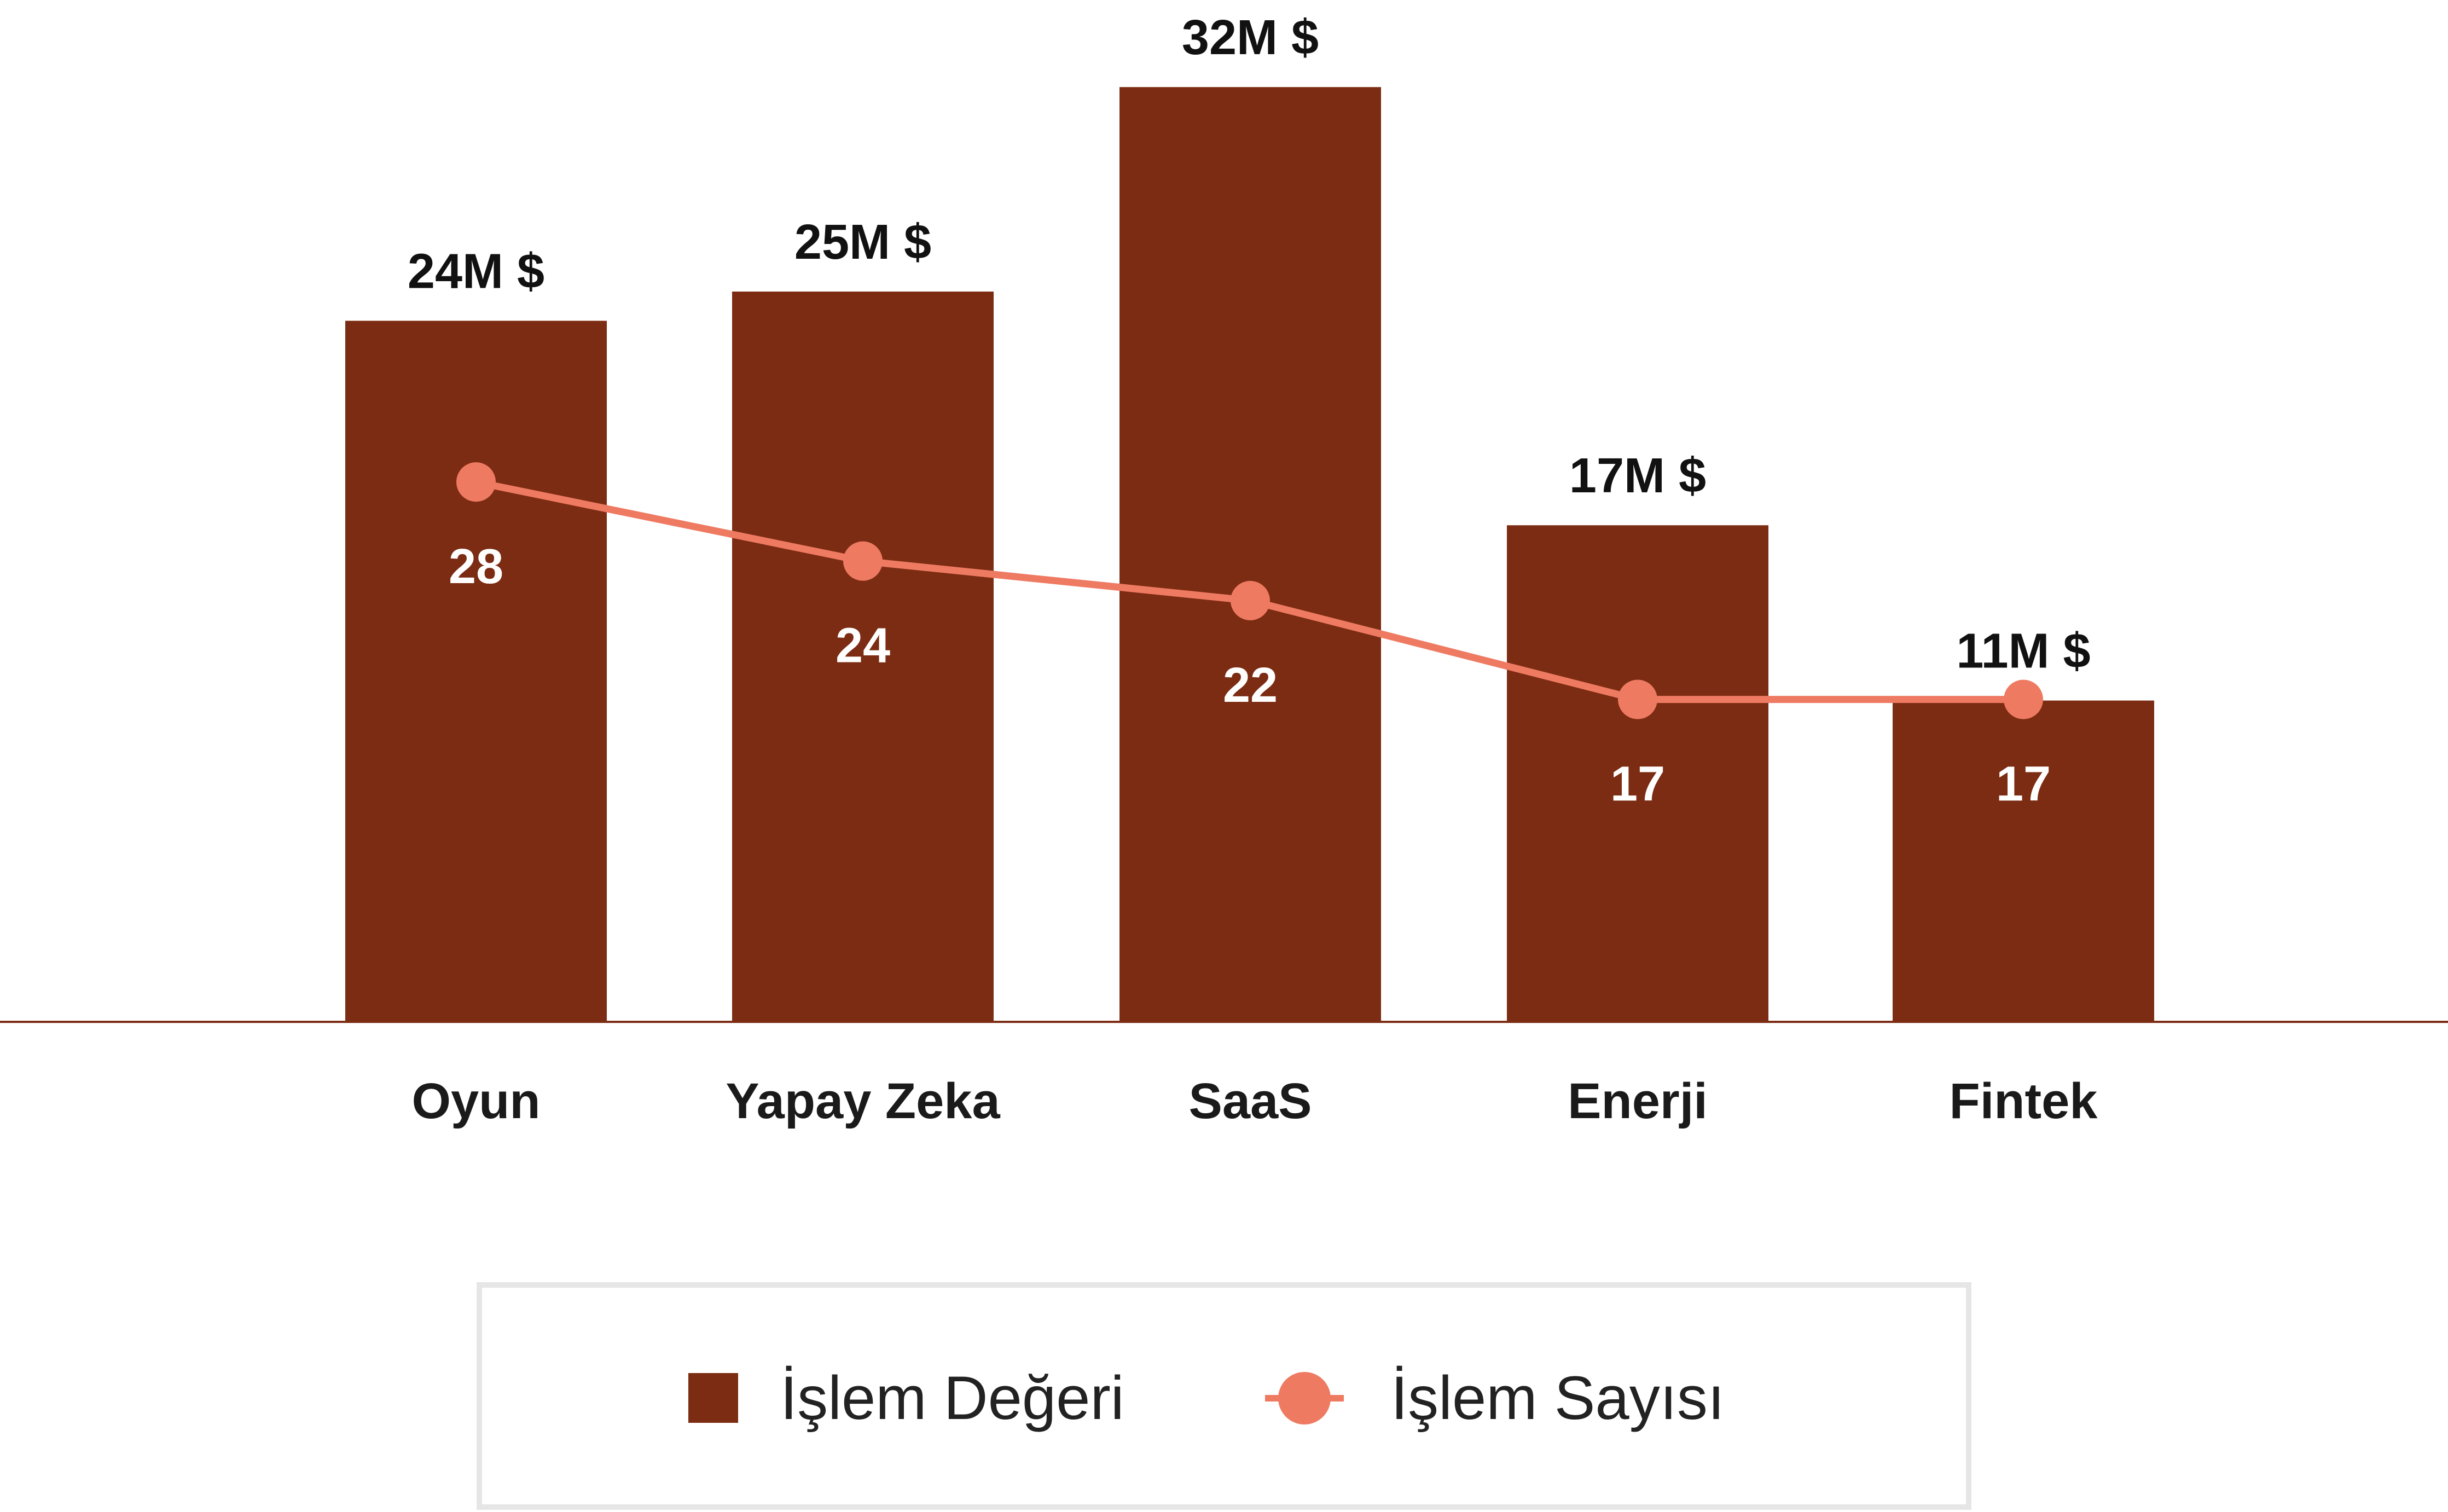  I want to click on legend: İşlem Değeri İşlem Sayısı, so click(1224, 1396).